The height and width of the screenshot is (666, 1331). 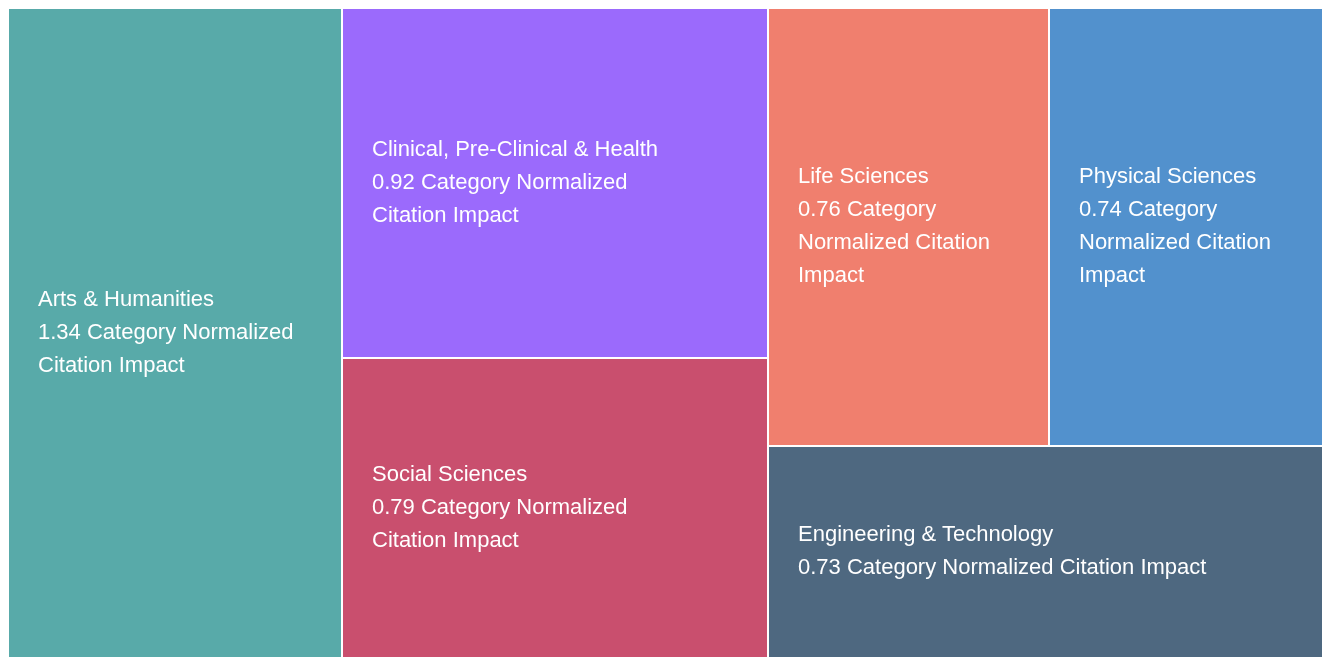 I want to click on data-label: 1.34 Category Normalized Citation Impact, so click(x=166, y=347).